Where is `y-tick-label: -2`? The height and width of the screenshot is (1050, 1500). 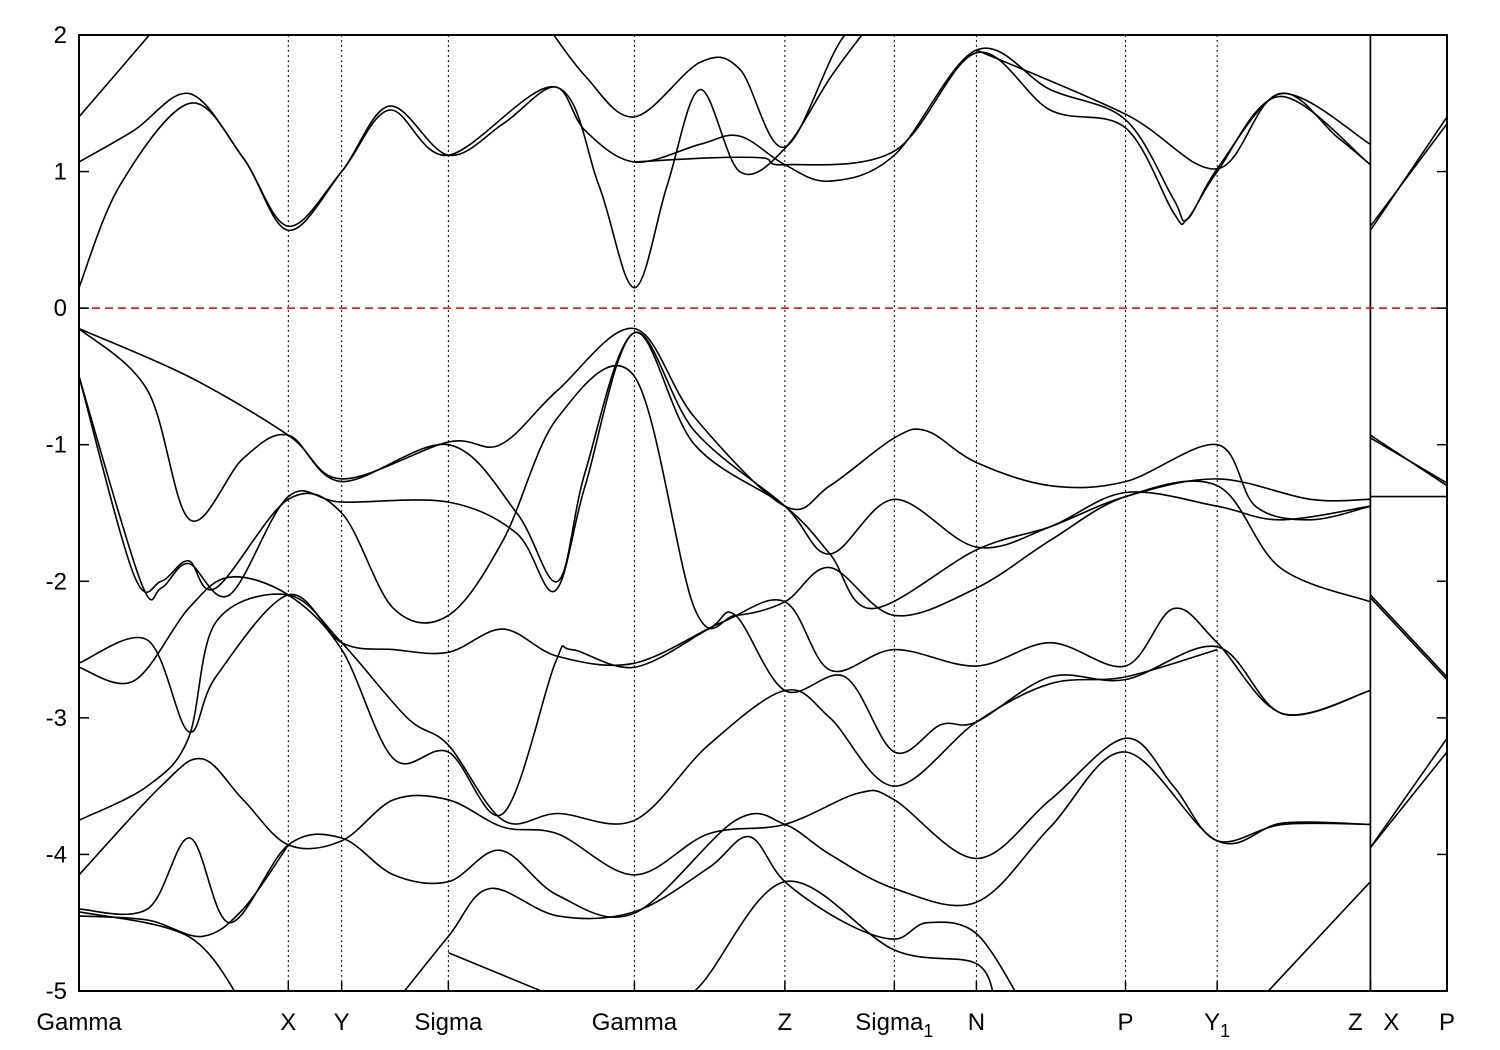
y-tick-label: -2 is located at coordinates (56, 581).